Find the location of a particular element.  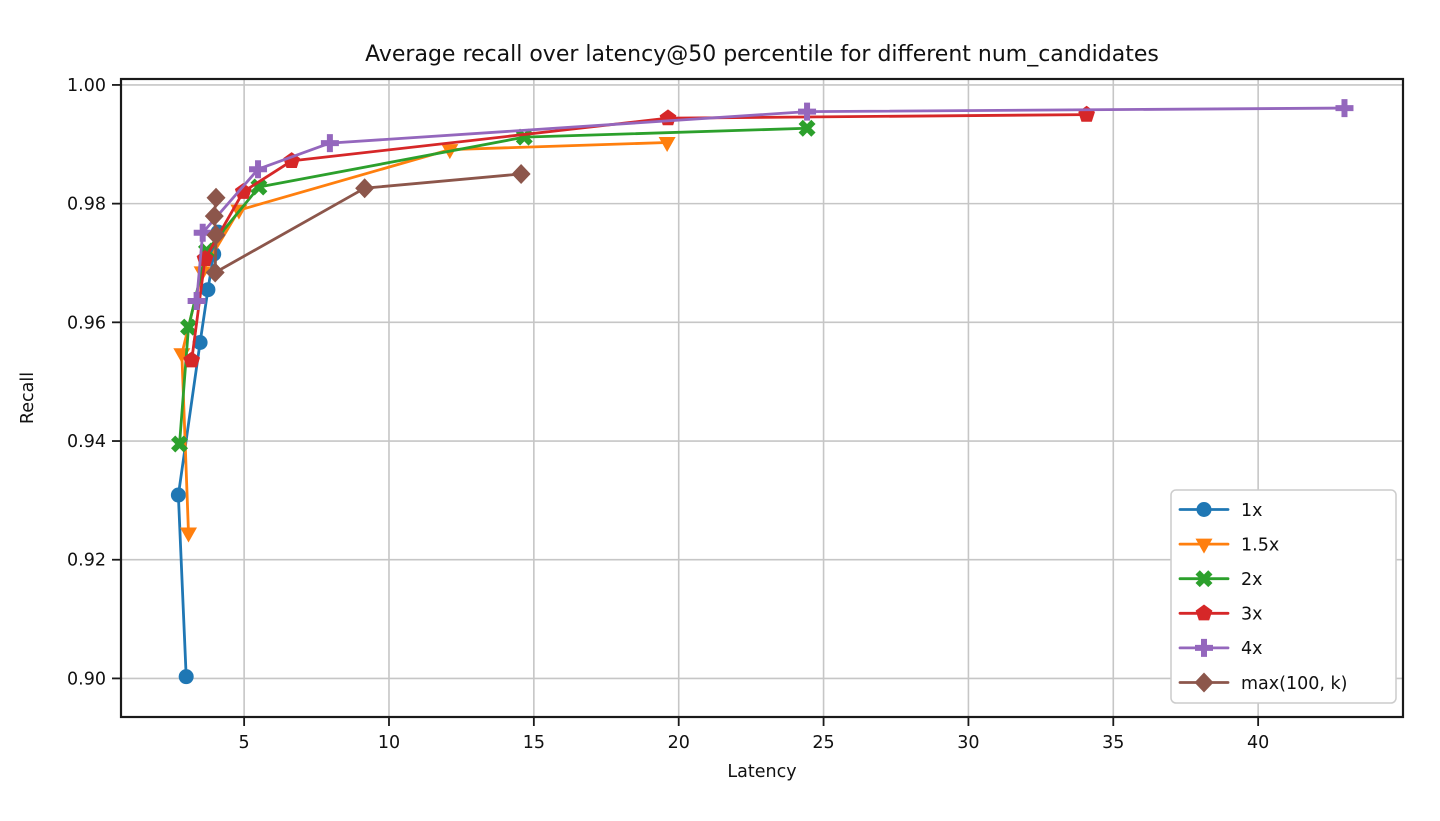

x-tick-label: 15 is located at coordinates (534, 743).